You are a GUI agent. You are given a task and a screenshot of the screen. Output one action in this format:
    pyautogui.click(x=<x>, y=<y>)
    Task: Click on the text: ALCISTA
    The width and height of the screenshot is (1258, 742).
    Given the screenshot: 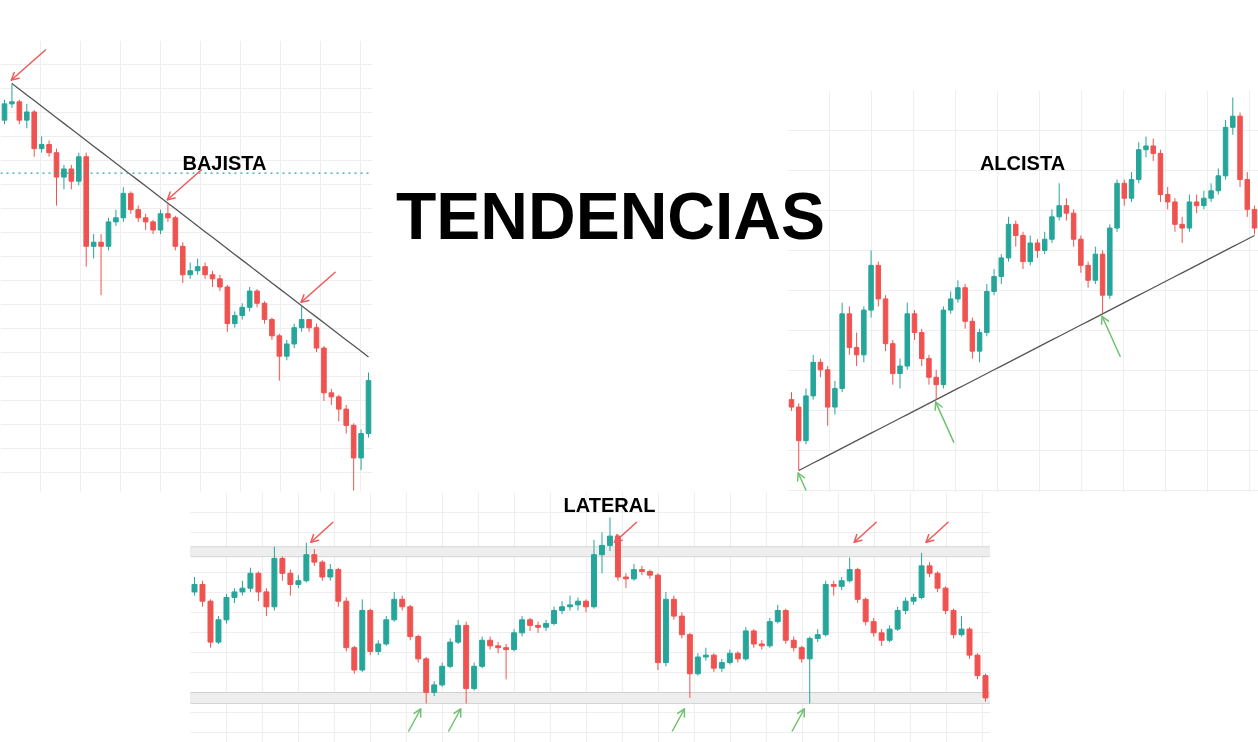 What is the action you would take?
    pyautogui.click(x=1022, y=162)
    